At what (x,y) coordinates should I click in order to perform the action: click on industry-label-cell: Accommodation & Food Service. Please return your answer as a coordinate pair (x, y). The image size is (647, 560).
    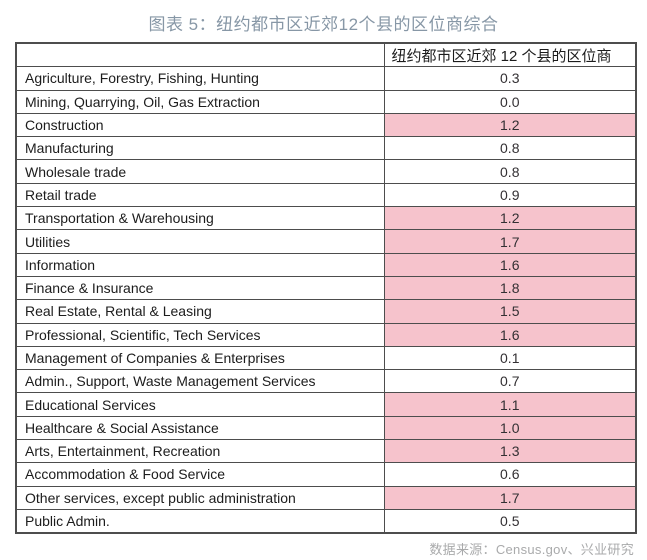
    Looking at the image, I should click on (200, 474).